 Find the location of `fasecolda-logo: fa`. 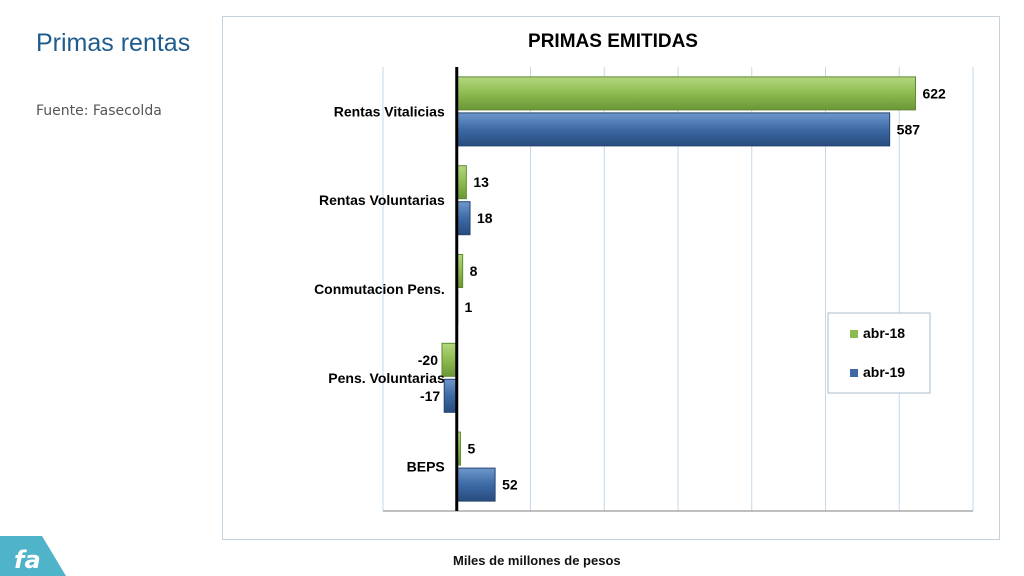

fasecolda-logo: fa is located at coordinates (33, 556).